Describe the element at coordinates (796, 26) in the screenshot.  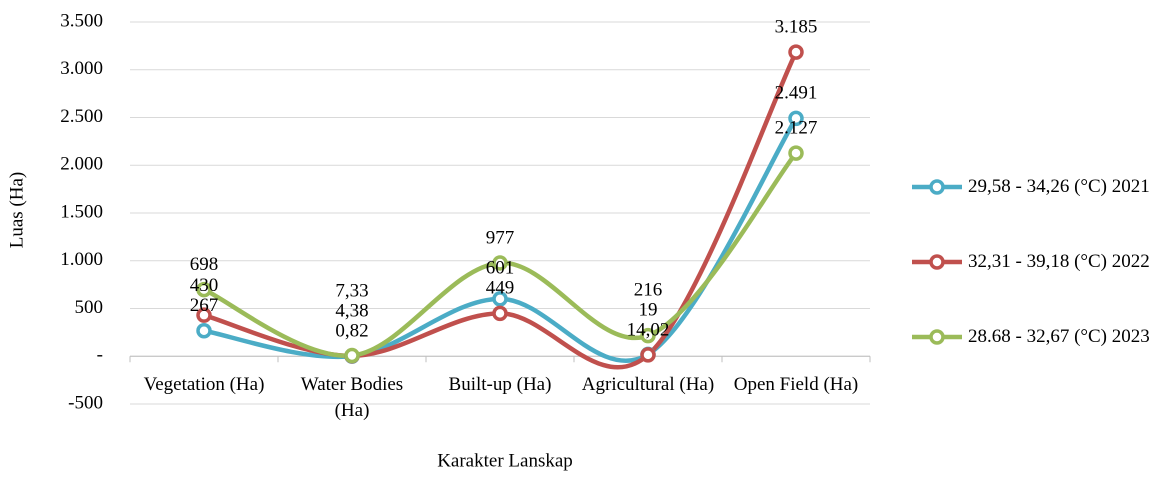
I see `data-label: 3.185` at that location.